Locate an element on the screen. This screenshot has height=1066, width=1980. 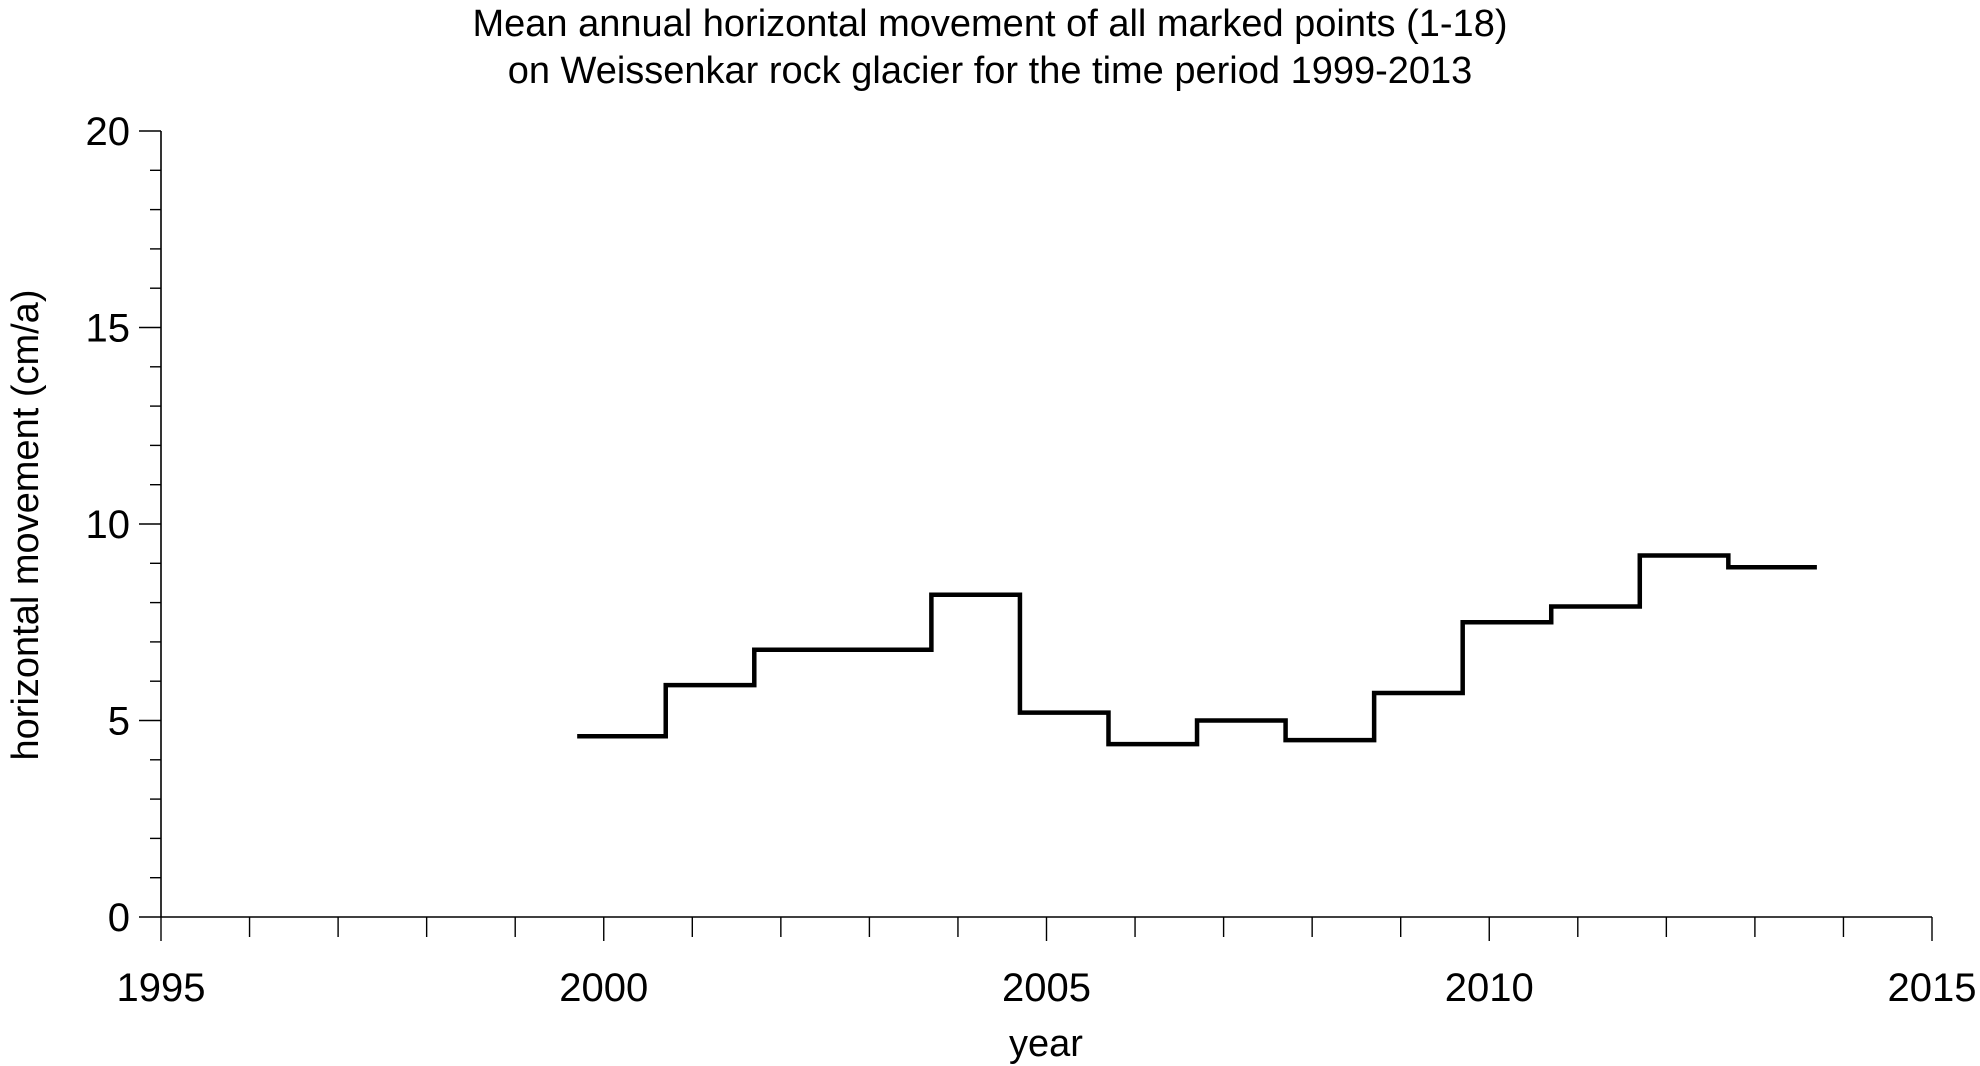
series-group is located at coordinates (1197, 650).